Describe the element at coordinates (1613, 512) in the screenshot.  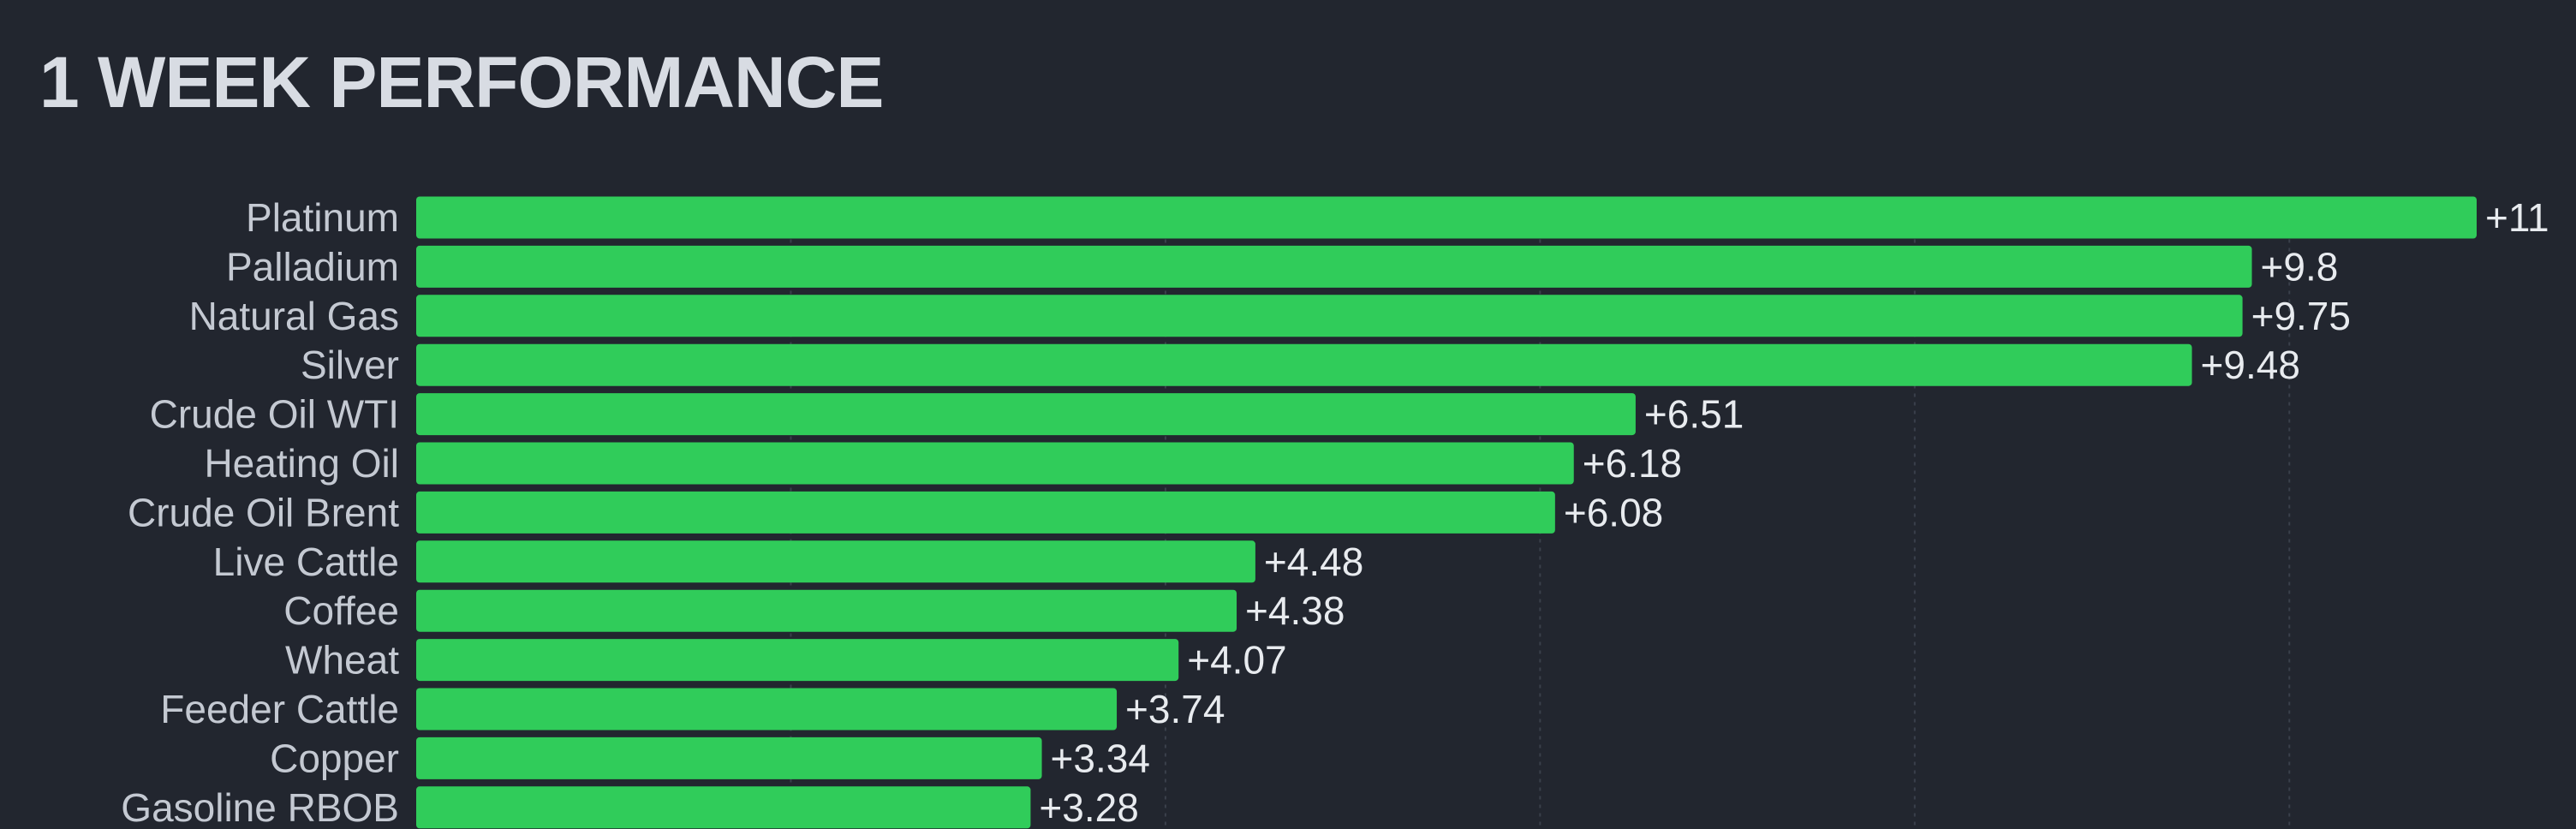
I see `value-label-6: +6.08` at that location.